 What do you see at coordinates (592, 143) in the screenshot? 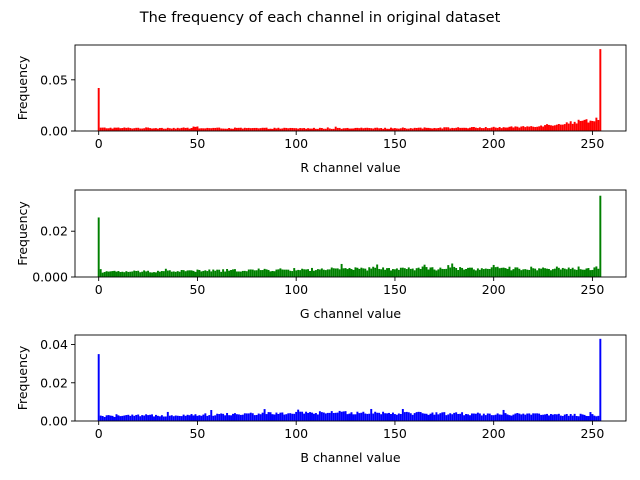
I see `x-tick-label: 250` at bounding box center [592, 143].